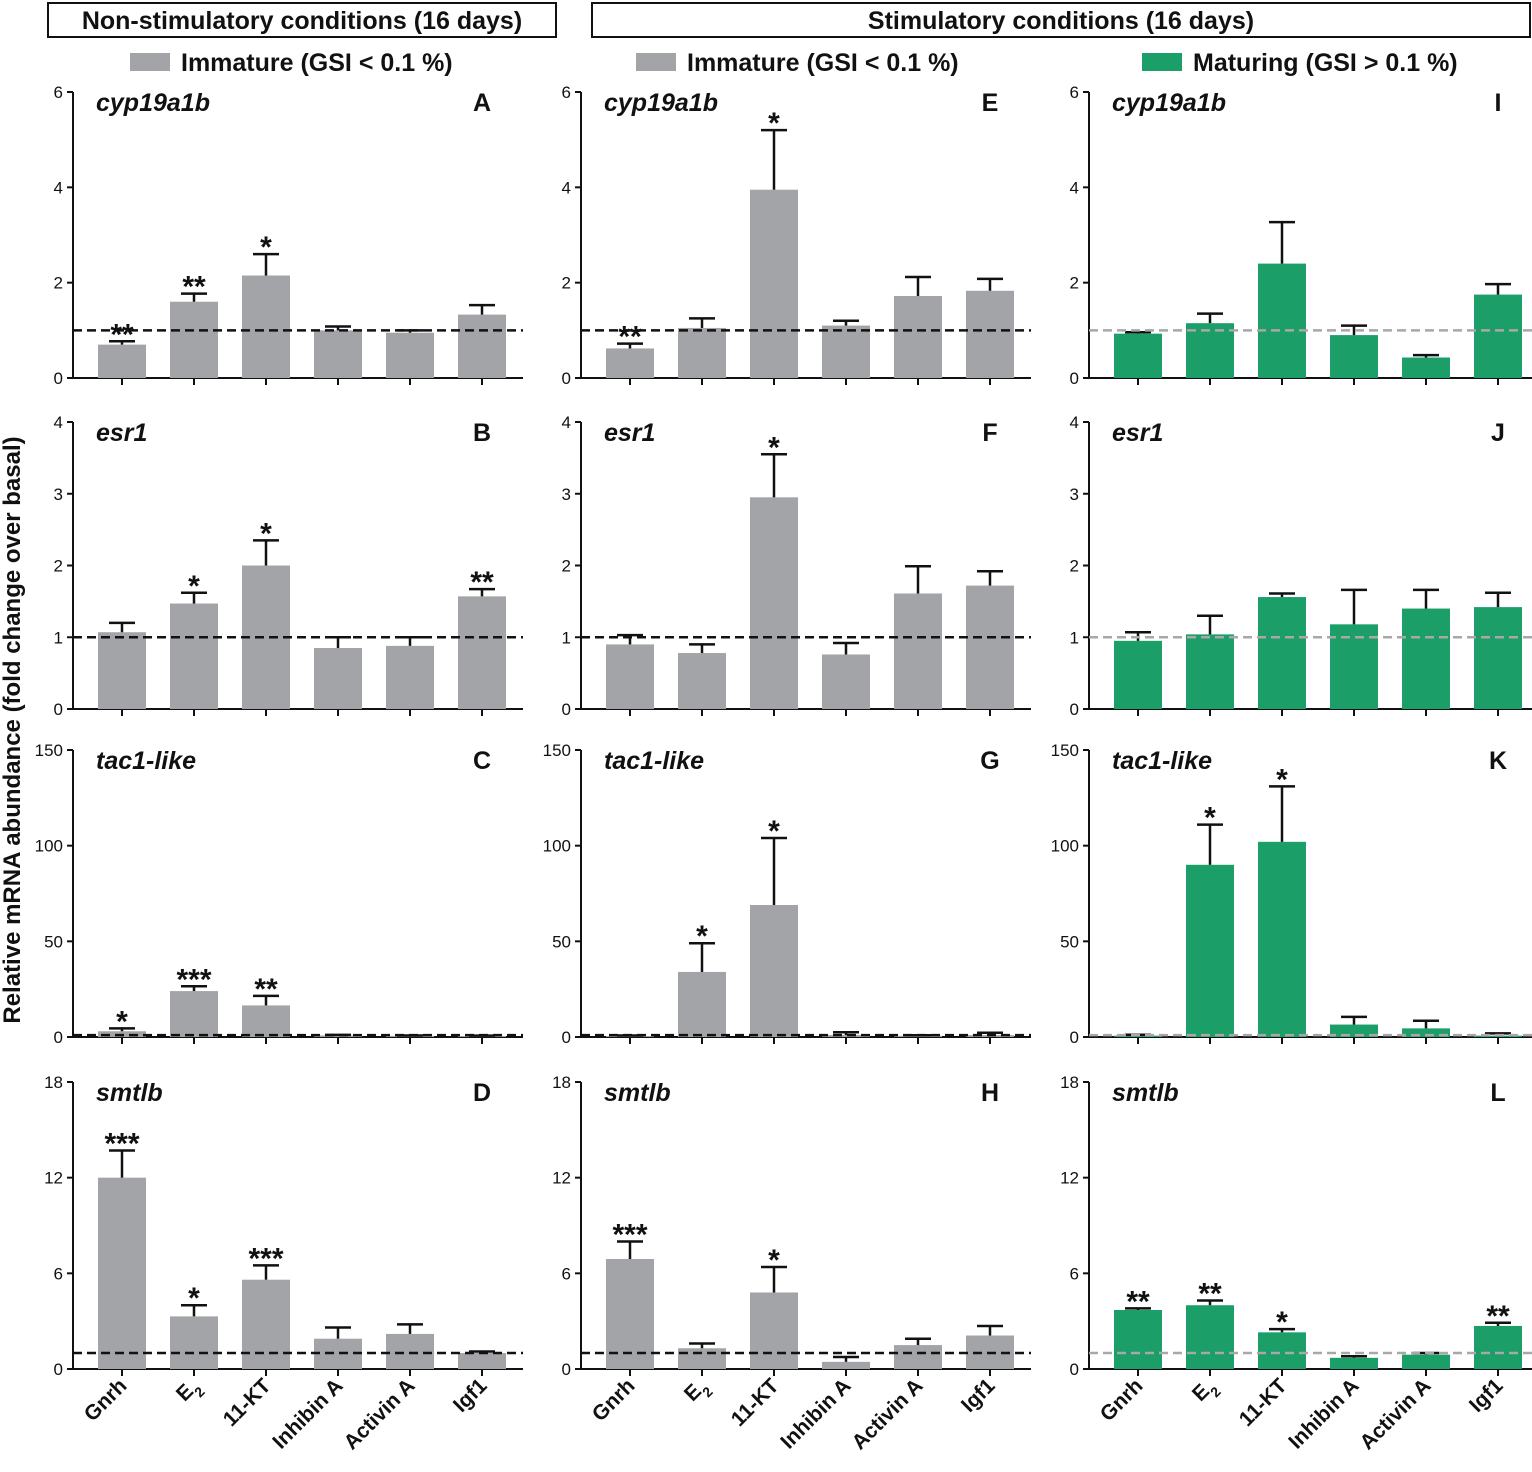 This screenshot has height=1472, width=1532. Describe the element at coordinates (796, 566) in the screenshot. I see `panel-f: 0 1 2 3 4 esr1 F *` at that location.